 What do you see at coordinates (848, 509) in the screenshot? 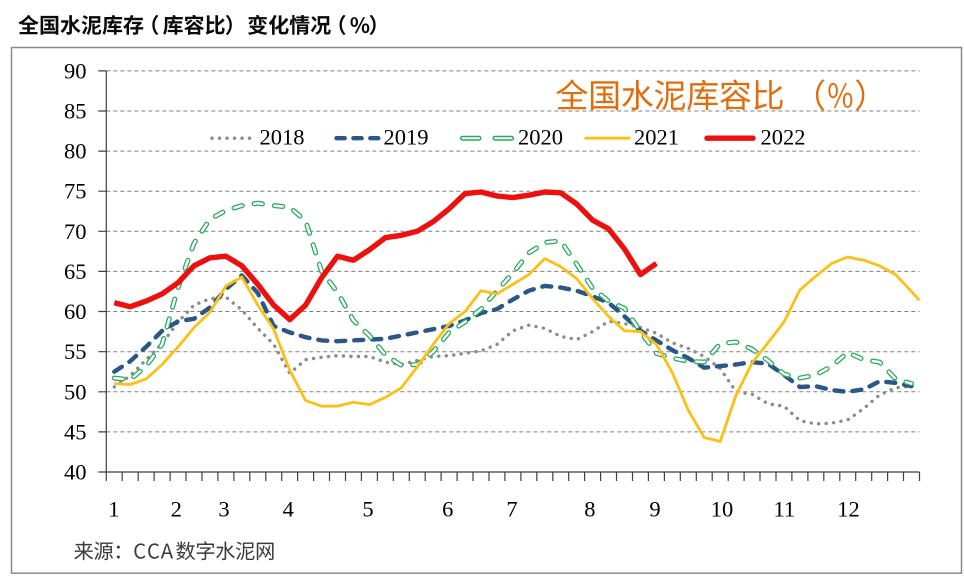
I see `svg-text: 12` at bounding box center [848, 509].